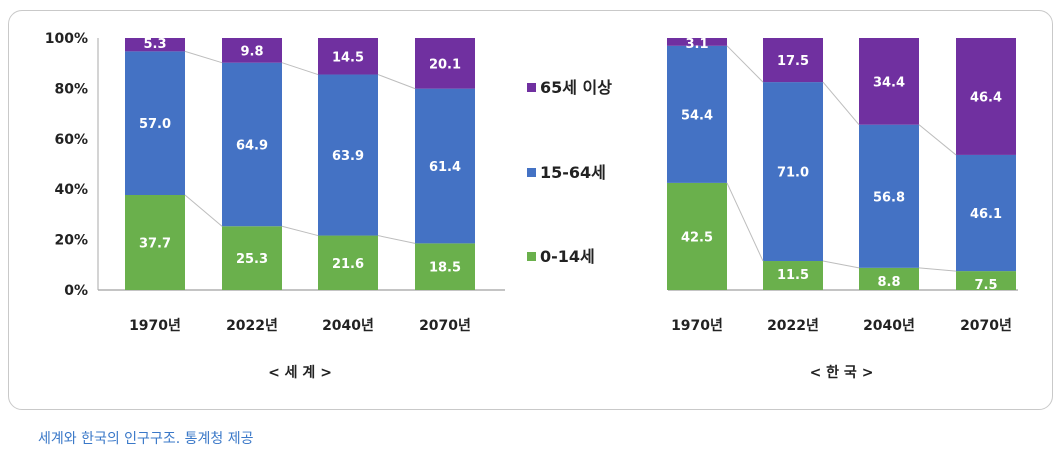  I want to click on data-label: 9.8, so click(251, 51).